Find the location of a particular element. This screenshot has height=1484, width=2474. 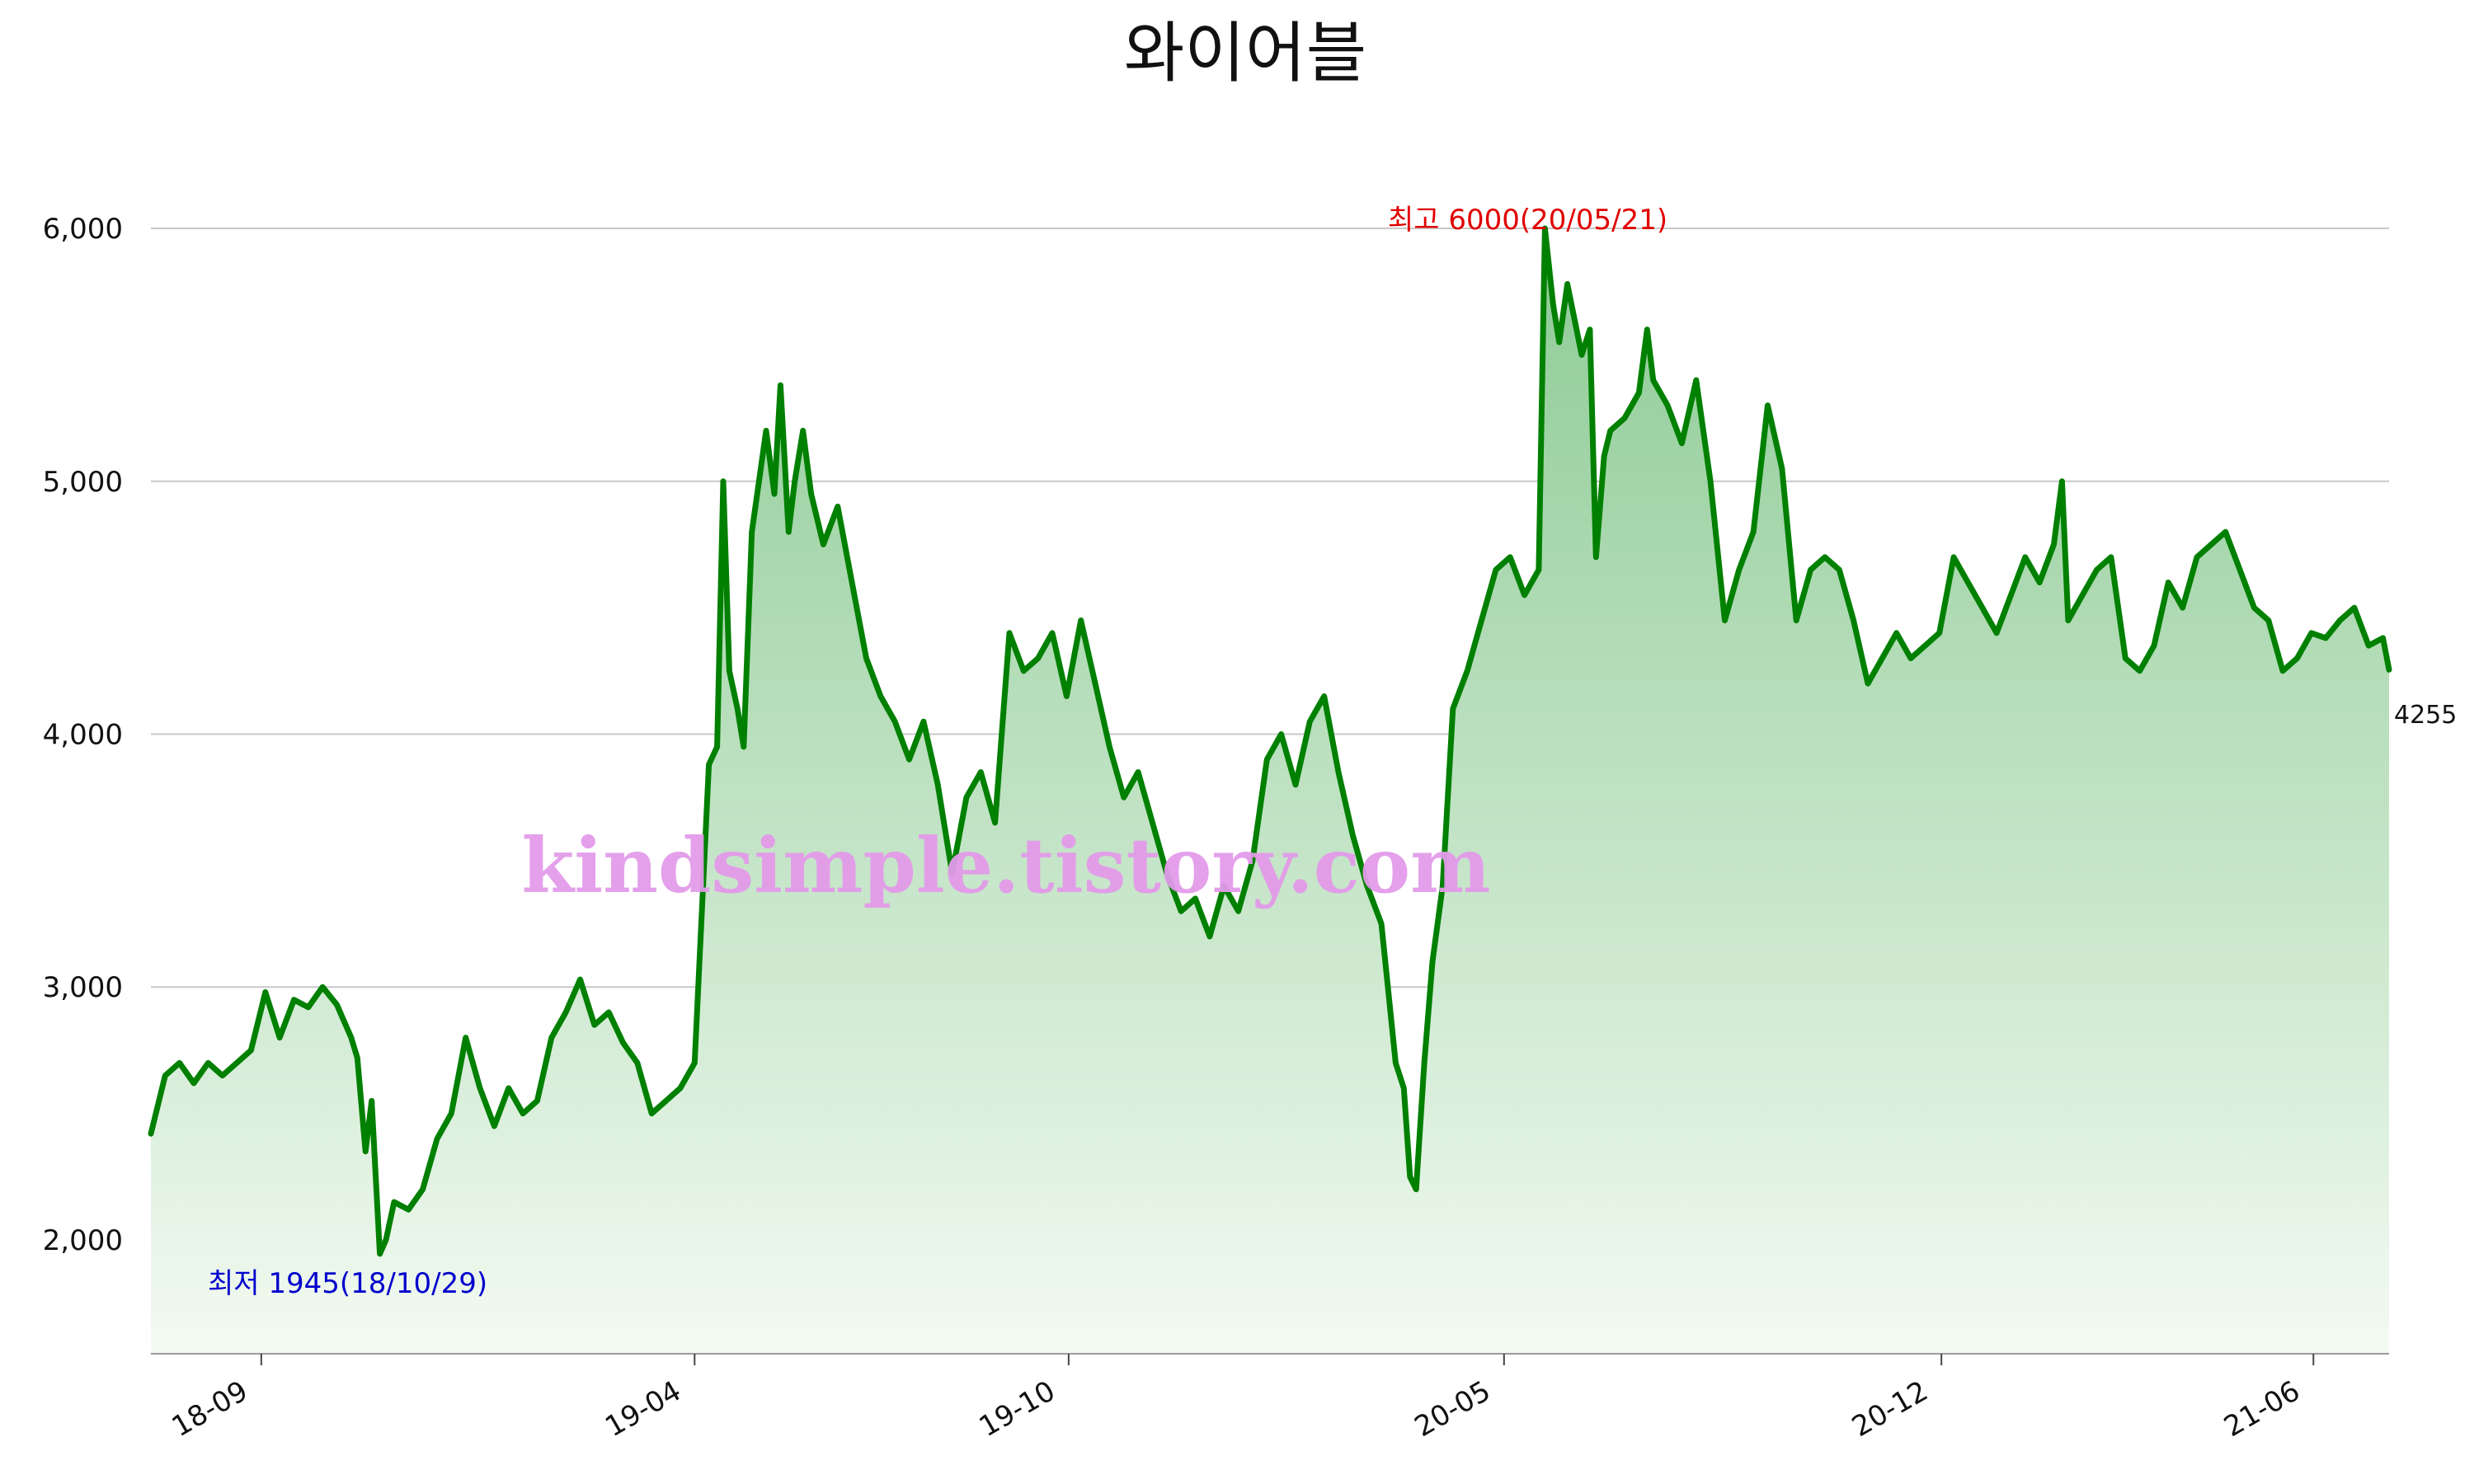

y-tick-label: 5,000 is located at coordinates (83, 482).